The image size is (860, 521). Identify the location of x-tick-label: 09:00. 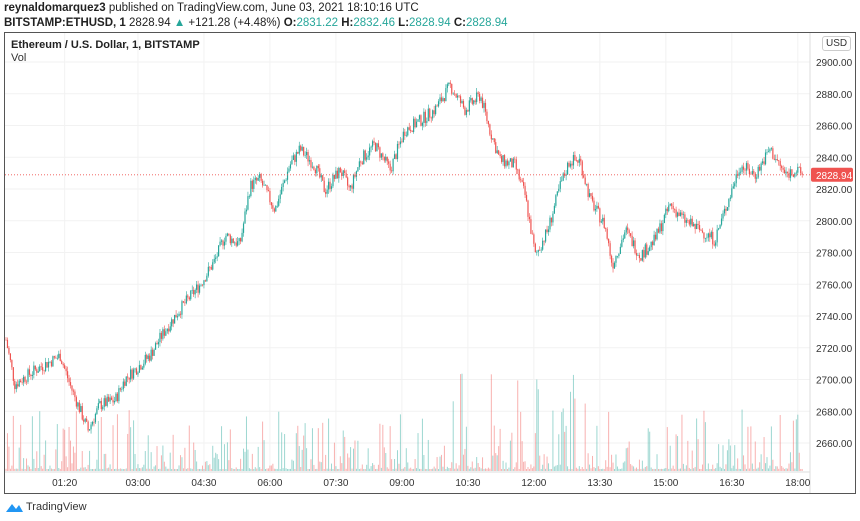
(401, 483).